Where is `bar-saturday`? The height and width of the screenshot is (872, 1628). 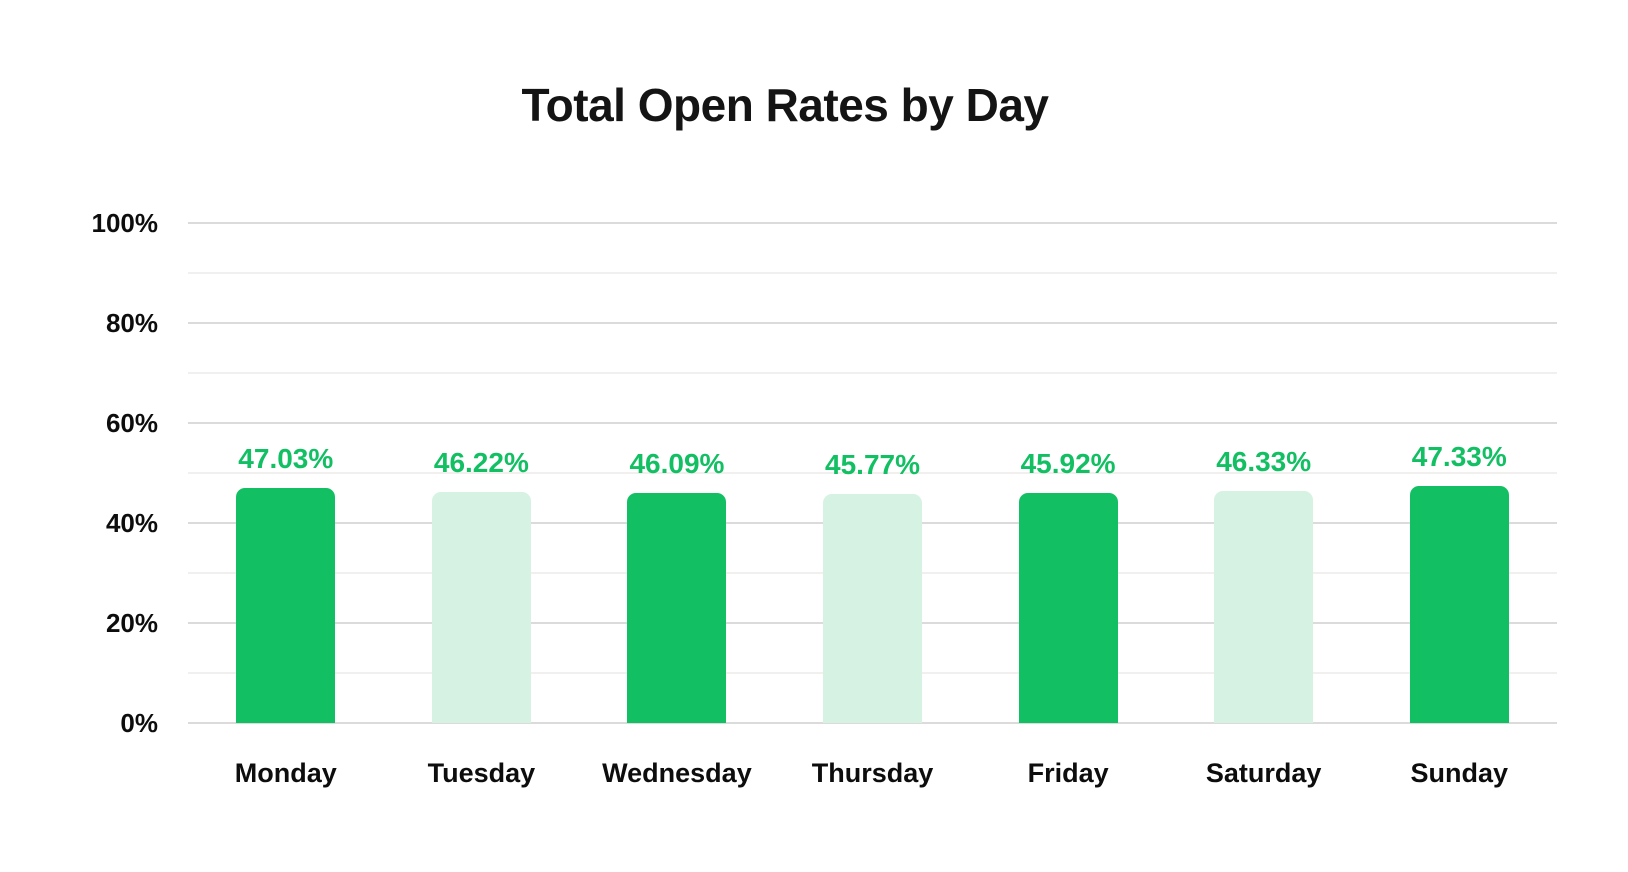 bar-saturday is located at coordinates (1264, 607).